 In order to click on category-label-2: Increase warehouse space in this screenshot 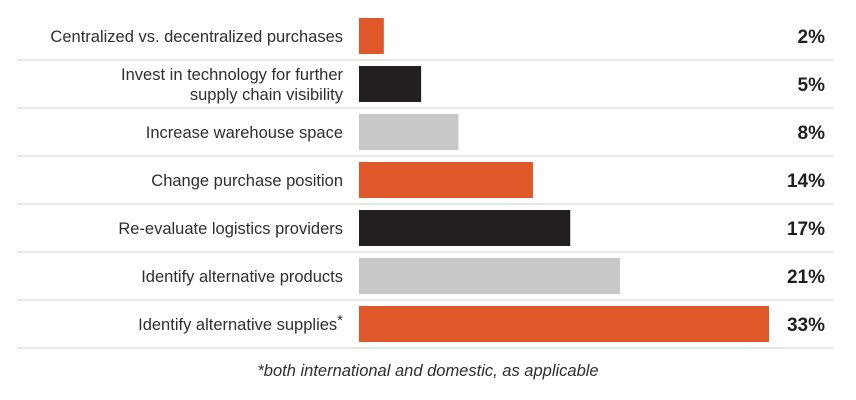, I will do `click(244, 133)`.